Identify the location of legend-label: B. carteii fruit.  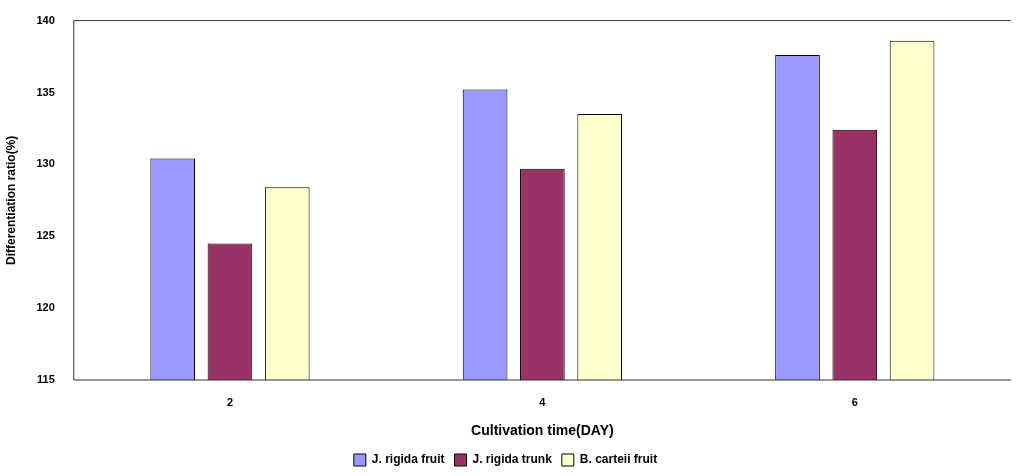
(618, 459).